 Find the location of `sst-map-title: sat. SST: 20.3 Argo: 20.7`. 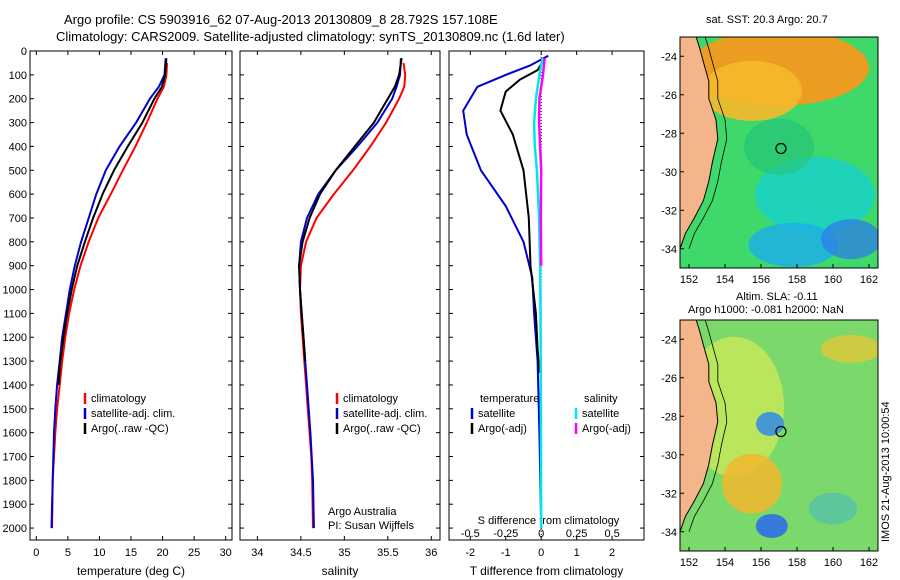

sst-map-title: sat. SST: 20.3 Argo: 20.7 is located at coordinates (767, 20).